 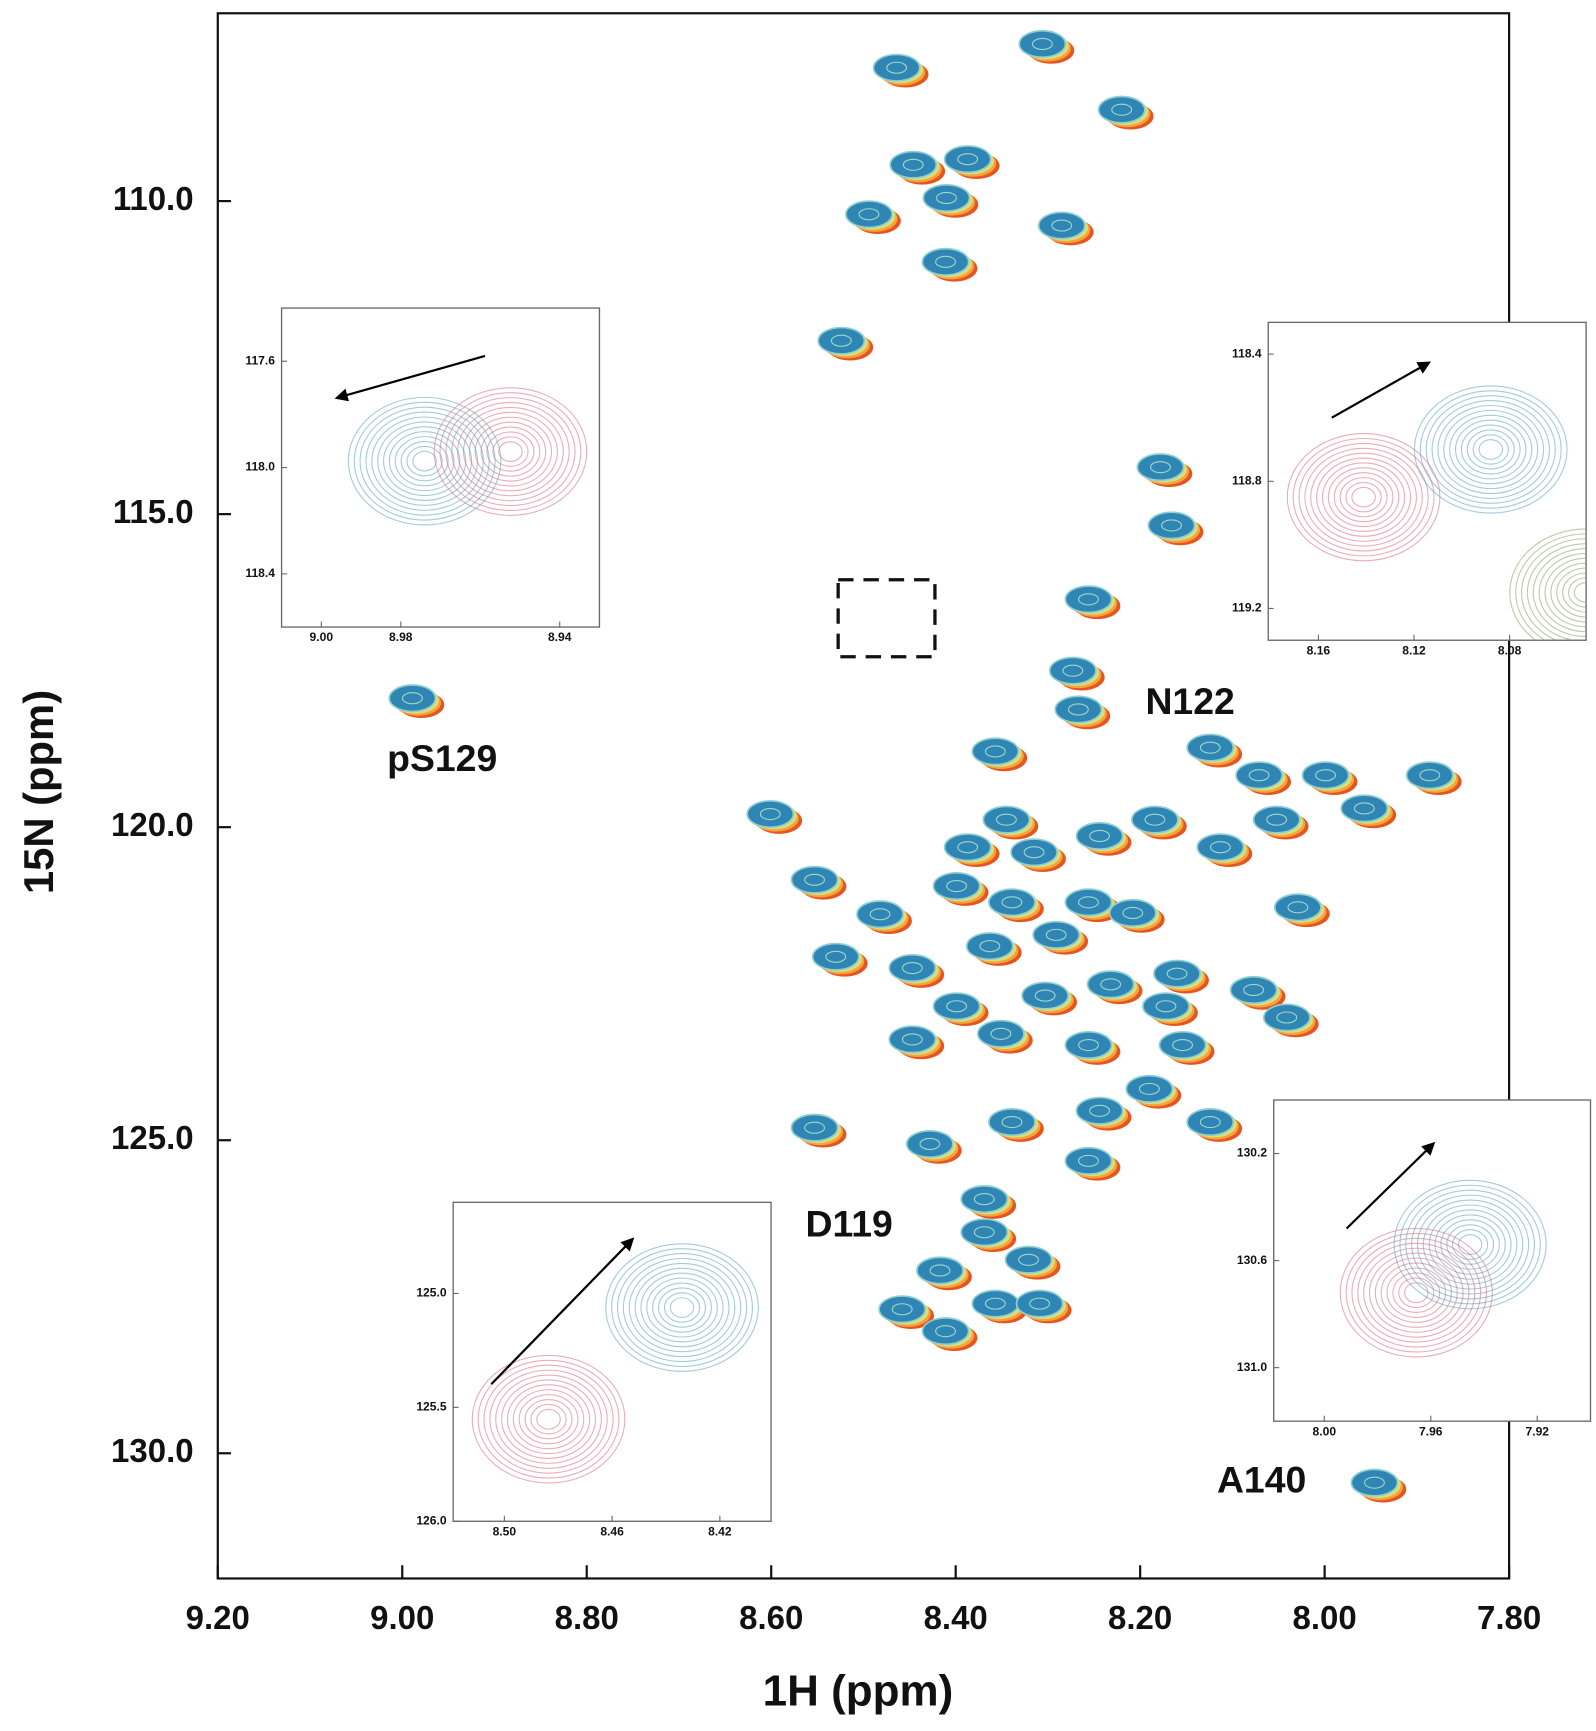 What do you see at coordinates (260, 467) in the screenshot?
I see `y-tick-label: 118.0` at bounding box center [260, 467].